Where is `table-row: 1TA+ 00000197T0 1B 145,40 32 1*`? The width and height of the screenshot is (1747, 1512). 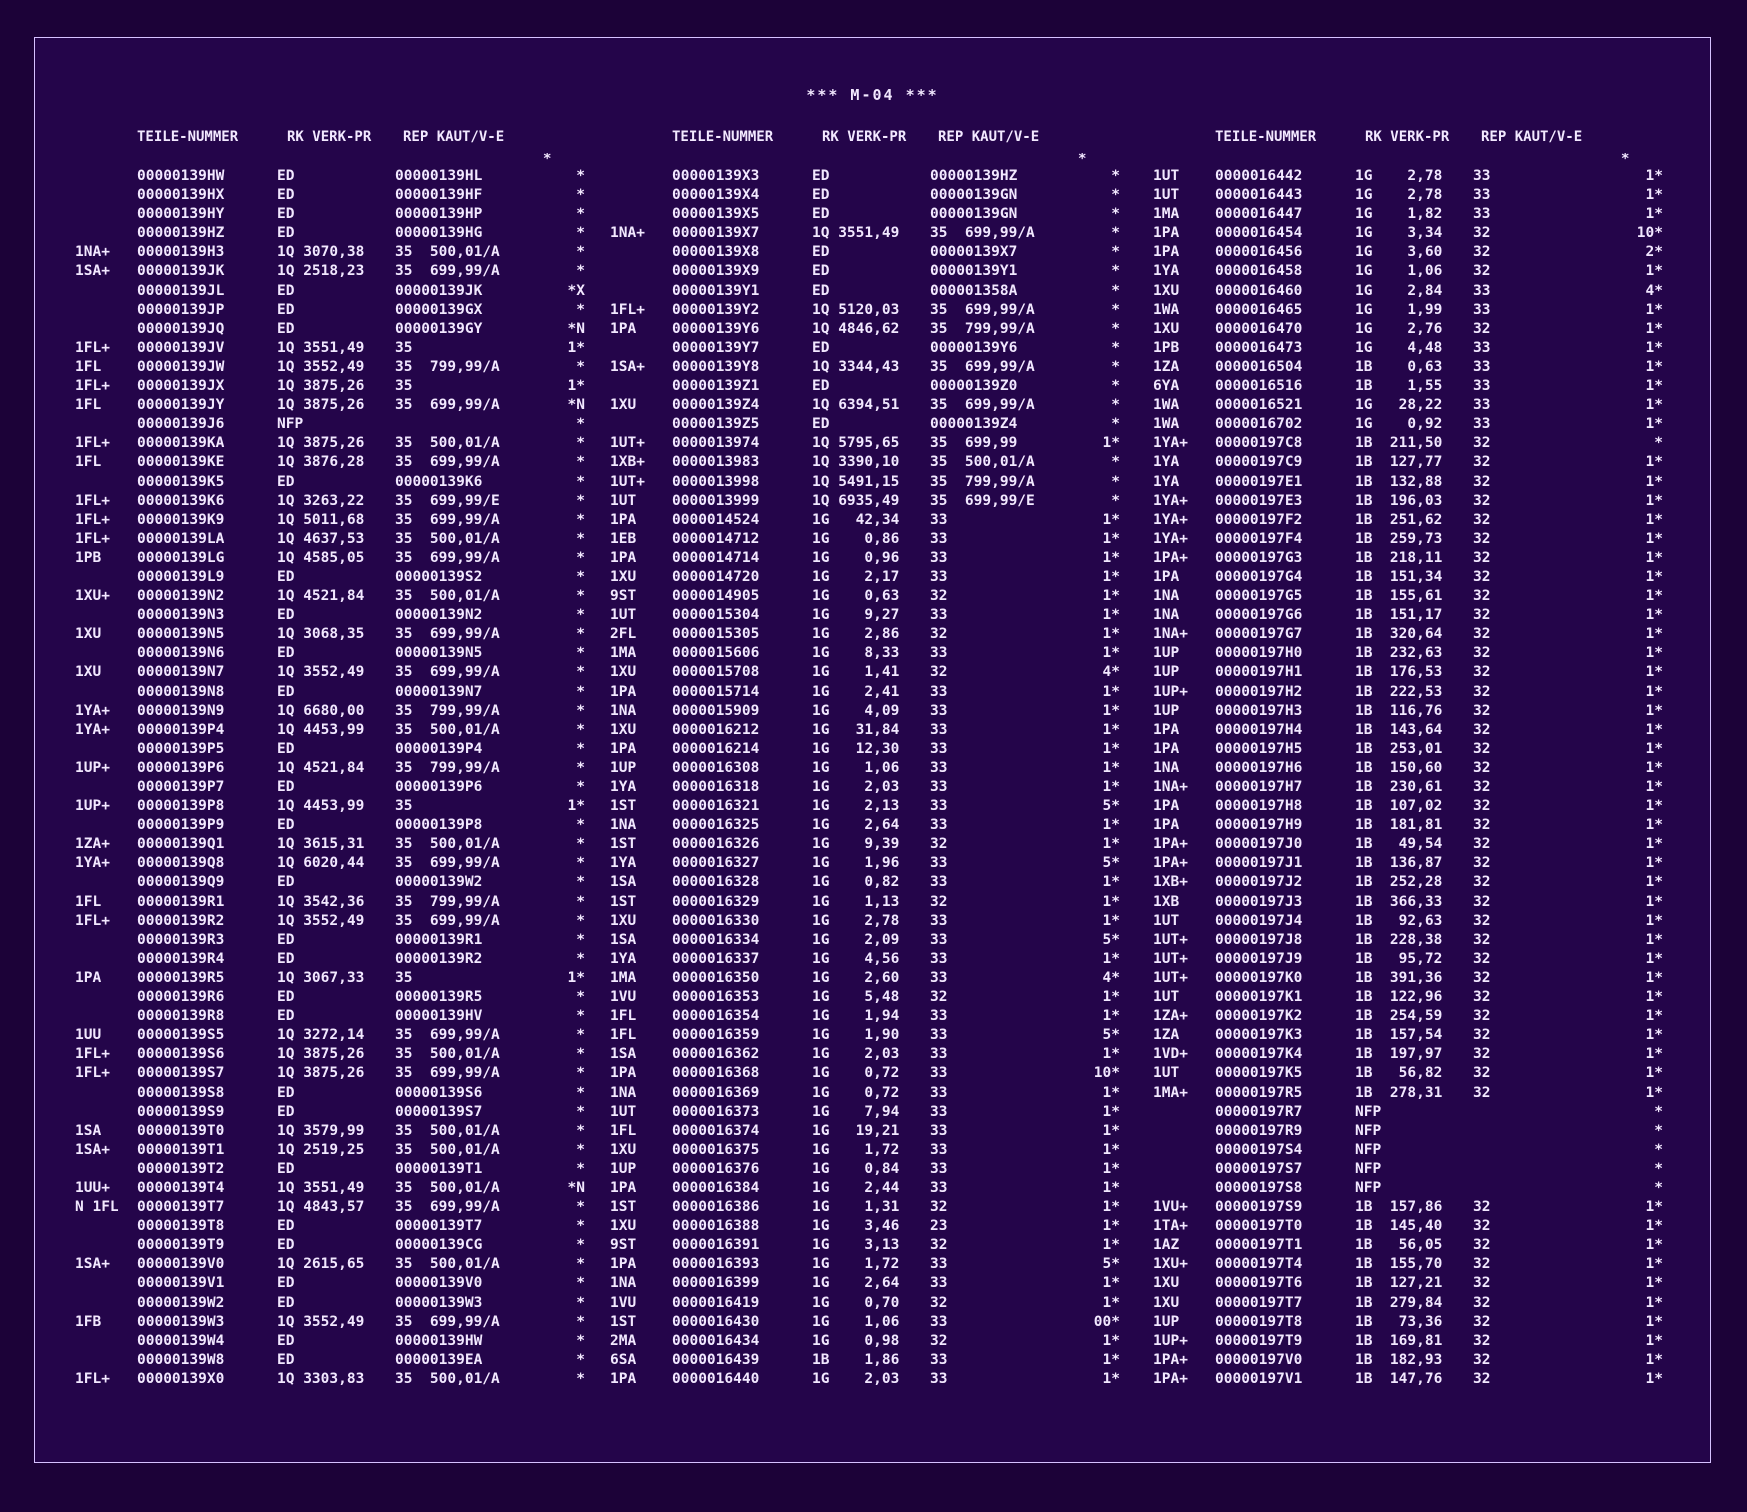 table-row: 1TA+ 00000197T0 1B 145,40 32 1* is located at coordinates (1408, 1226).